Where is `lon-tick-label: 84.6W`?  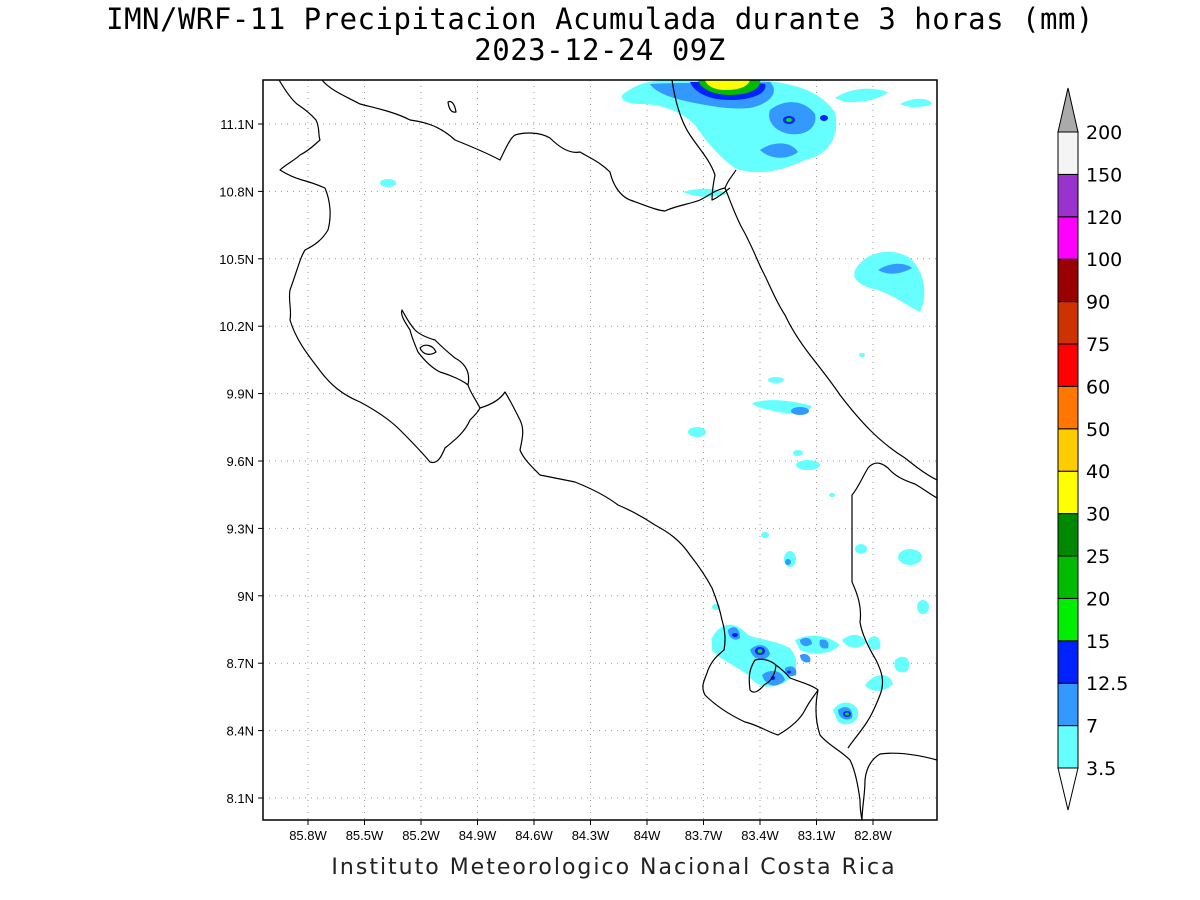 lon-tick-label: 84.6W is located at coordinates (534, 835).